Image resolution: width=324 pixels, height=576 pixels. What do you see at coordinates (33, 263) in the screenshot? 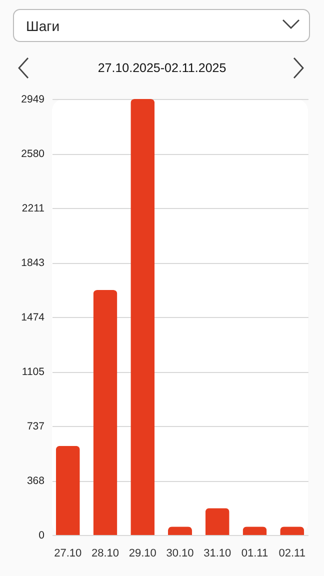
I see `y-tick-label: 1843` at bounding box center [33, 263].